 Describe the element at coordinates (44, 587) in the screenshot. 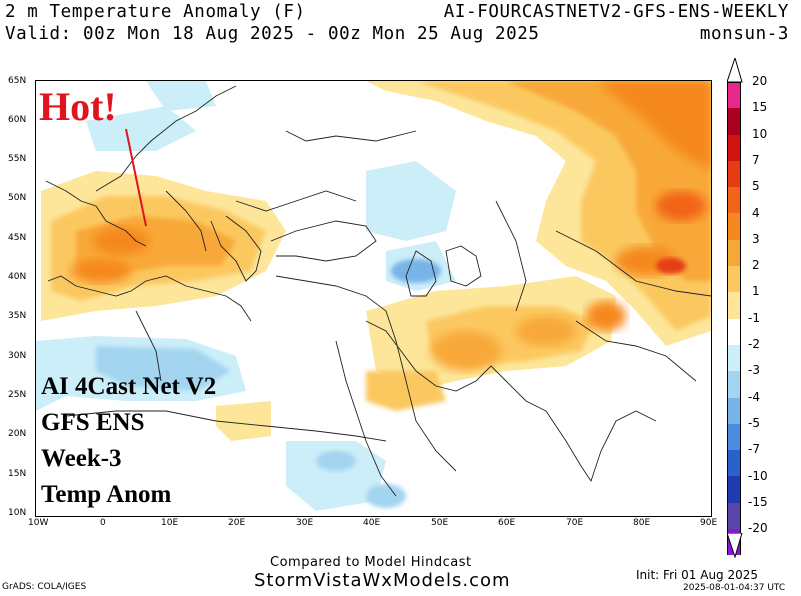

I see `grads-credit: GrADS: COLA/IGES` at that location.